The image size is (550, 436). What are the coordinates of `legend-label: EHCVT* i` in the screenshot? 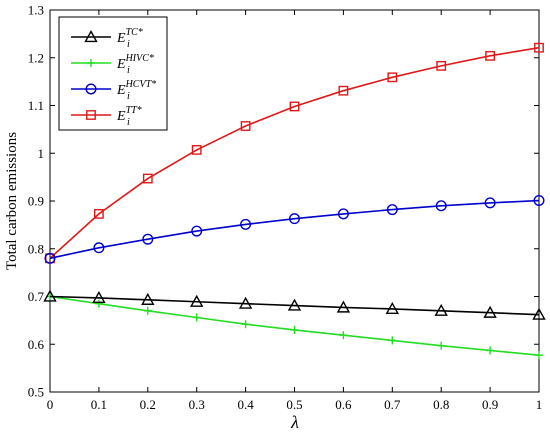 It's located at (136, 90).